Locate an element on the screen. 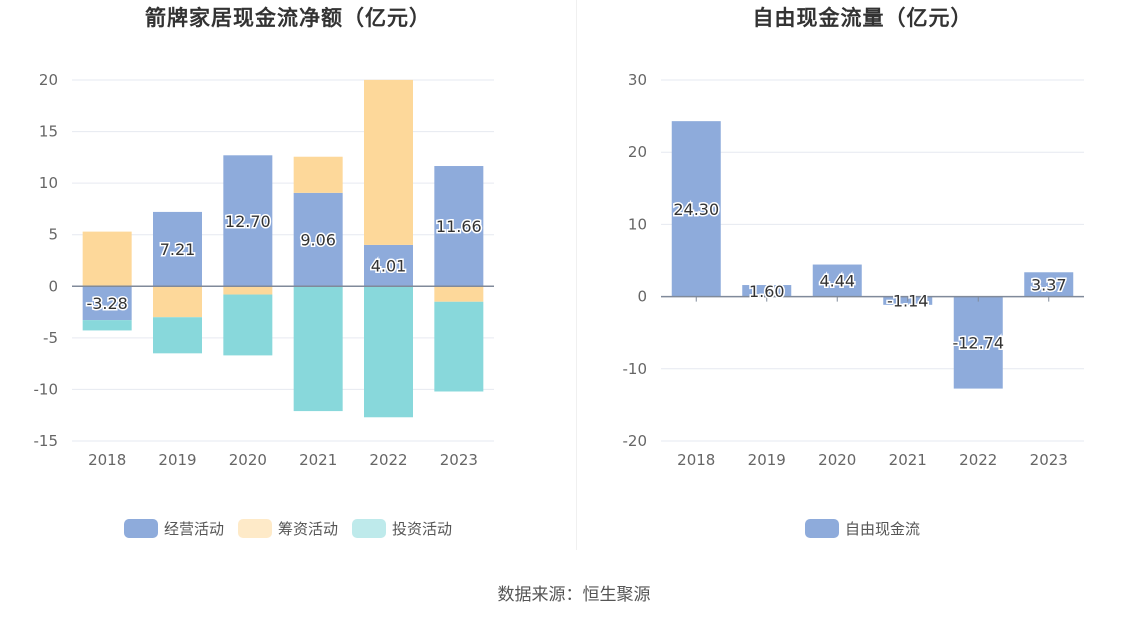 This screenshot has width=1148, height=619. data-label: 12.70 is located at coordinates (248, 221).